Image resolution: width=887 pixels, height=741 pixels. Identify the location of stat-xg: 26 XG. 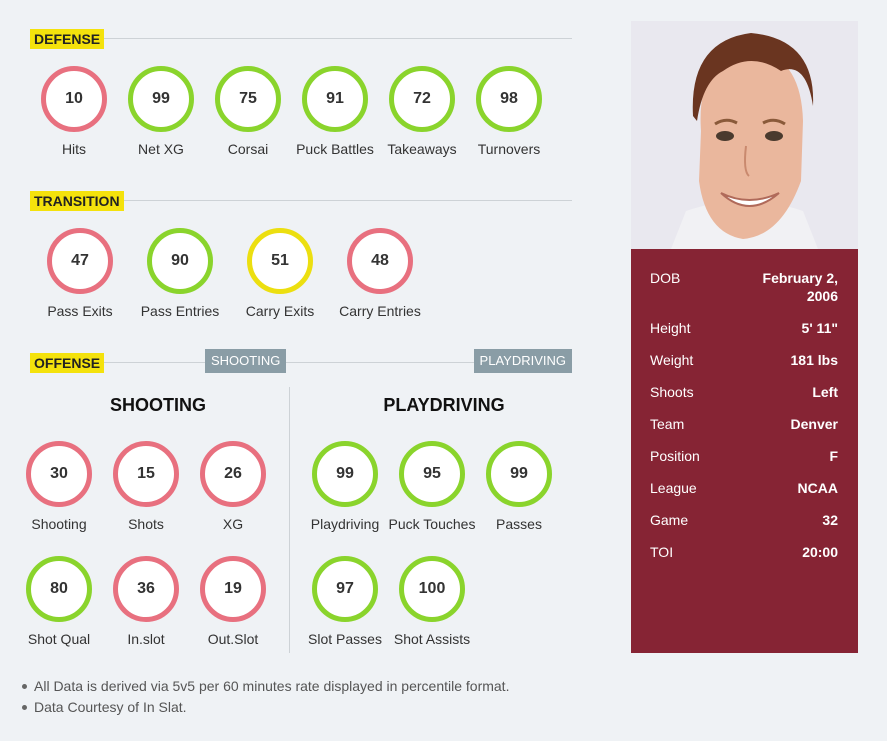
(233, 486).